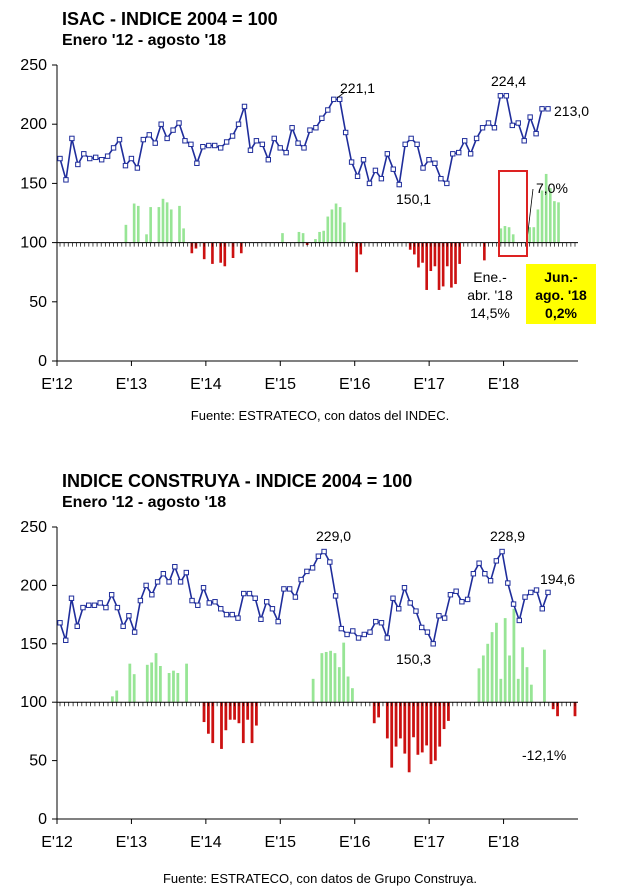  What do you see at coordinates (317, 704) in the screenshot?
I see `baseline-minor-ticks` at bounding box center [317, 704].